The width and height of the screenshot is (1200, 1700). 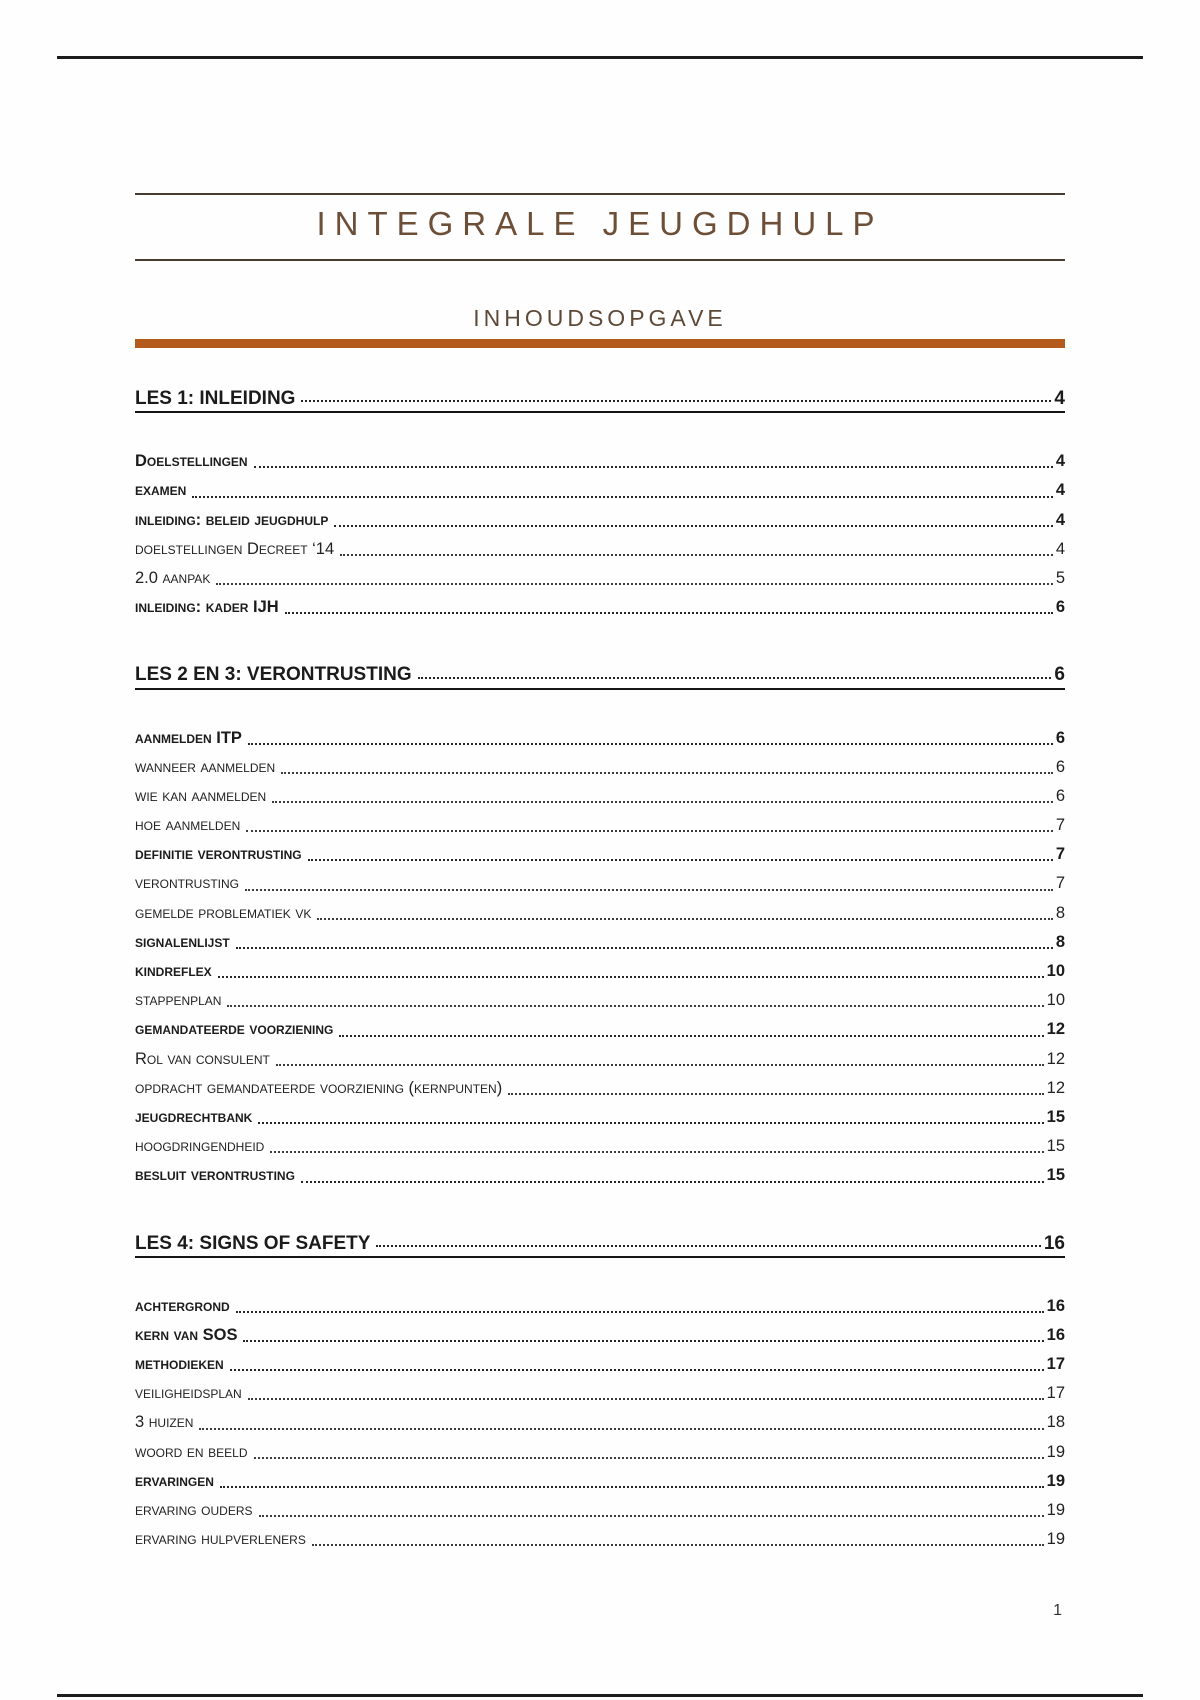 I want to click on toc-entry: definitie verontrusting 7, so click(x=600, y=854).